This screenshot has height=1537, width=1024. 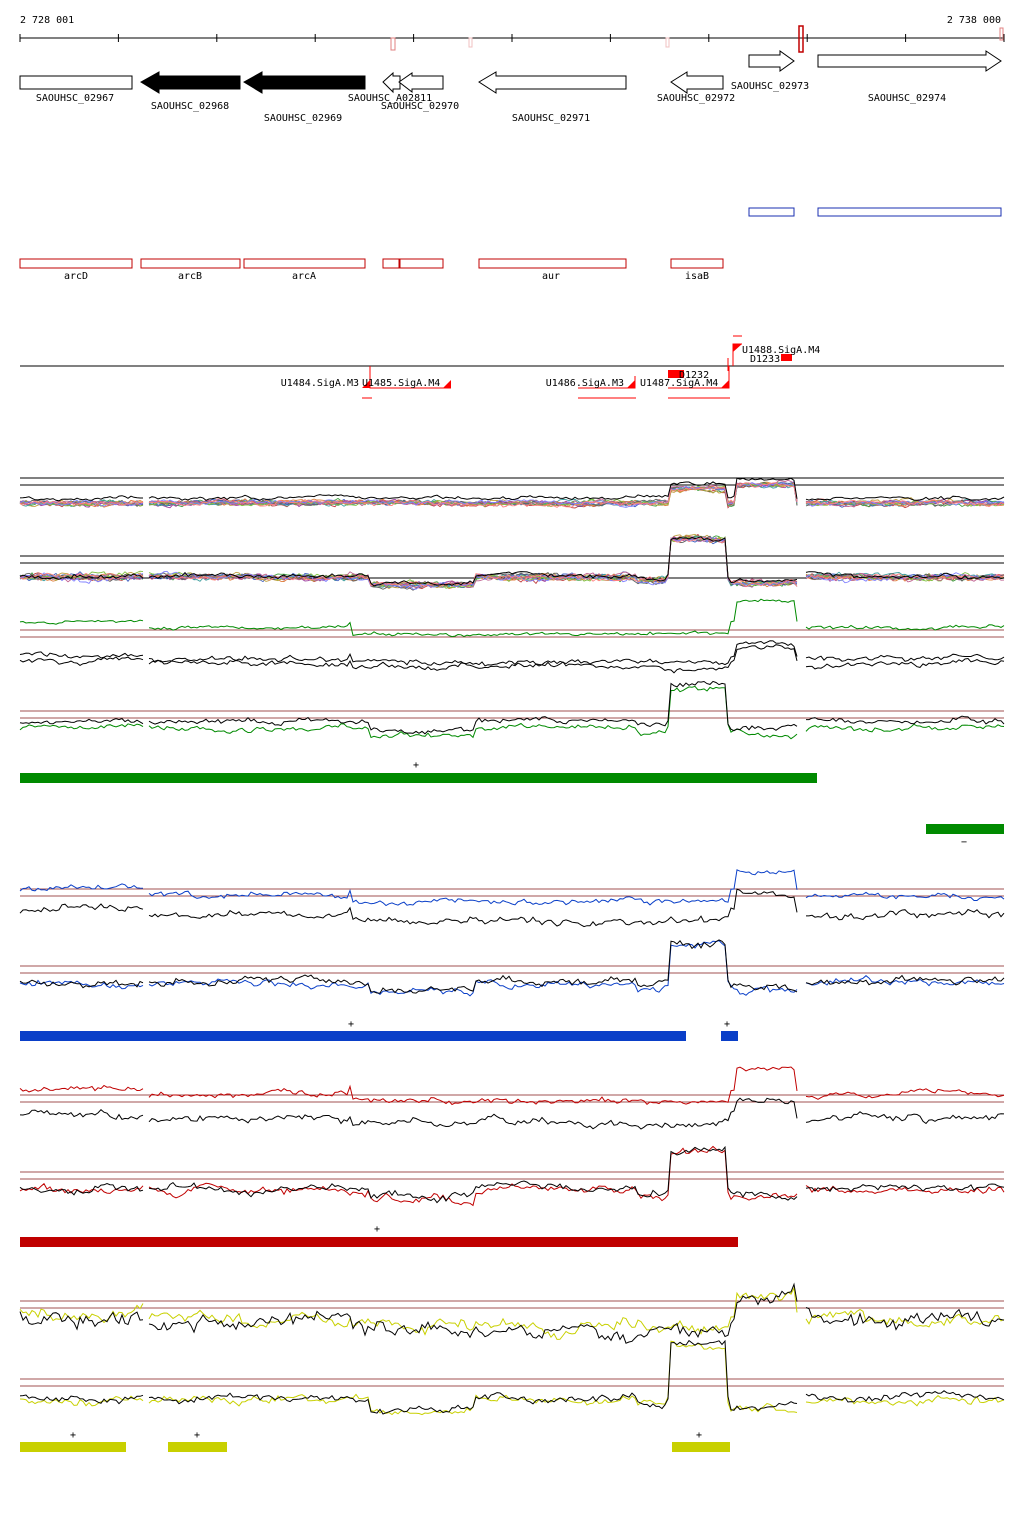 I want to click on cds-label: SAOUHSC_02970, so click(x=420, y=106).